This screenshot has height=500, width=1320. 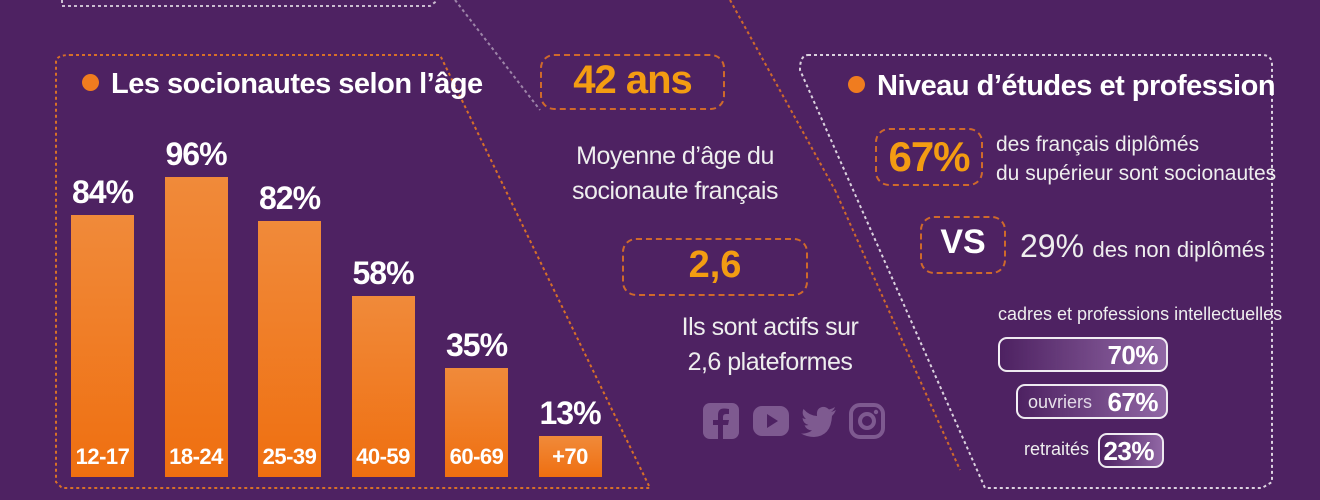 I want to click on graduates-text-line2: du supérieur sont socionautes, so click(x=1136, y=173).